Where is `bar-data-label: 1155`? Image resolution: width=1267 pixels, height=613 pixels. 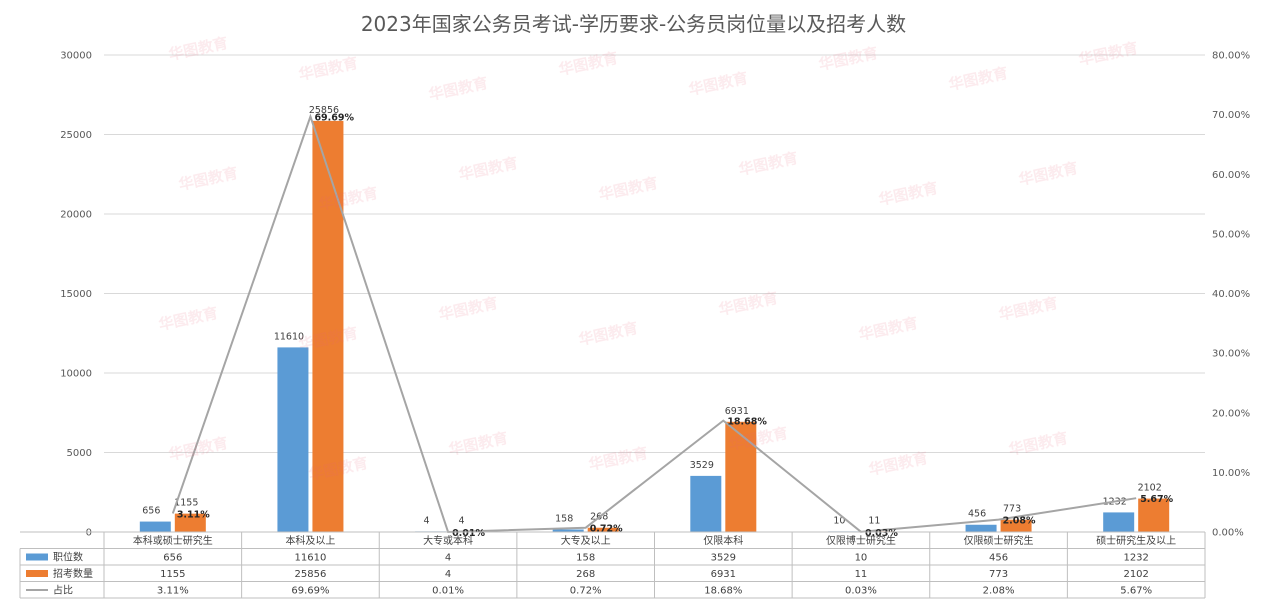 bar-data-label: 1155 is located at coordinates (186, 503).